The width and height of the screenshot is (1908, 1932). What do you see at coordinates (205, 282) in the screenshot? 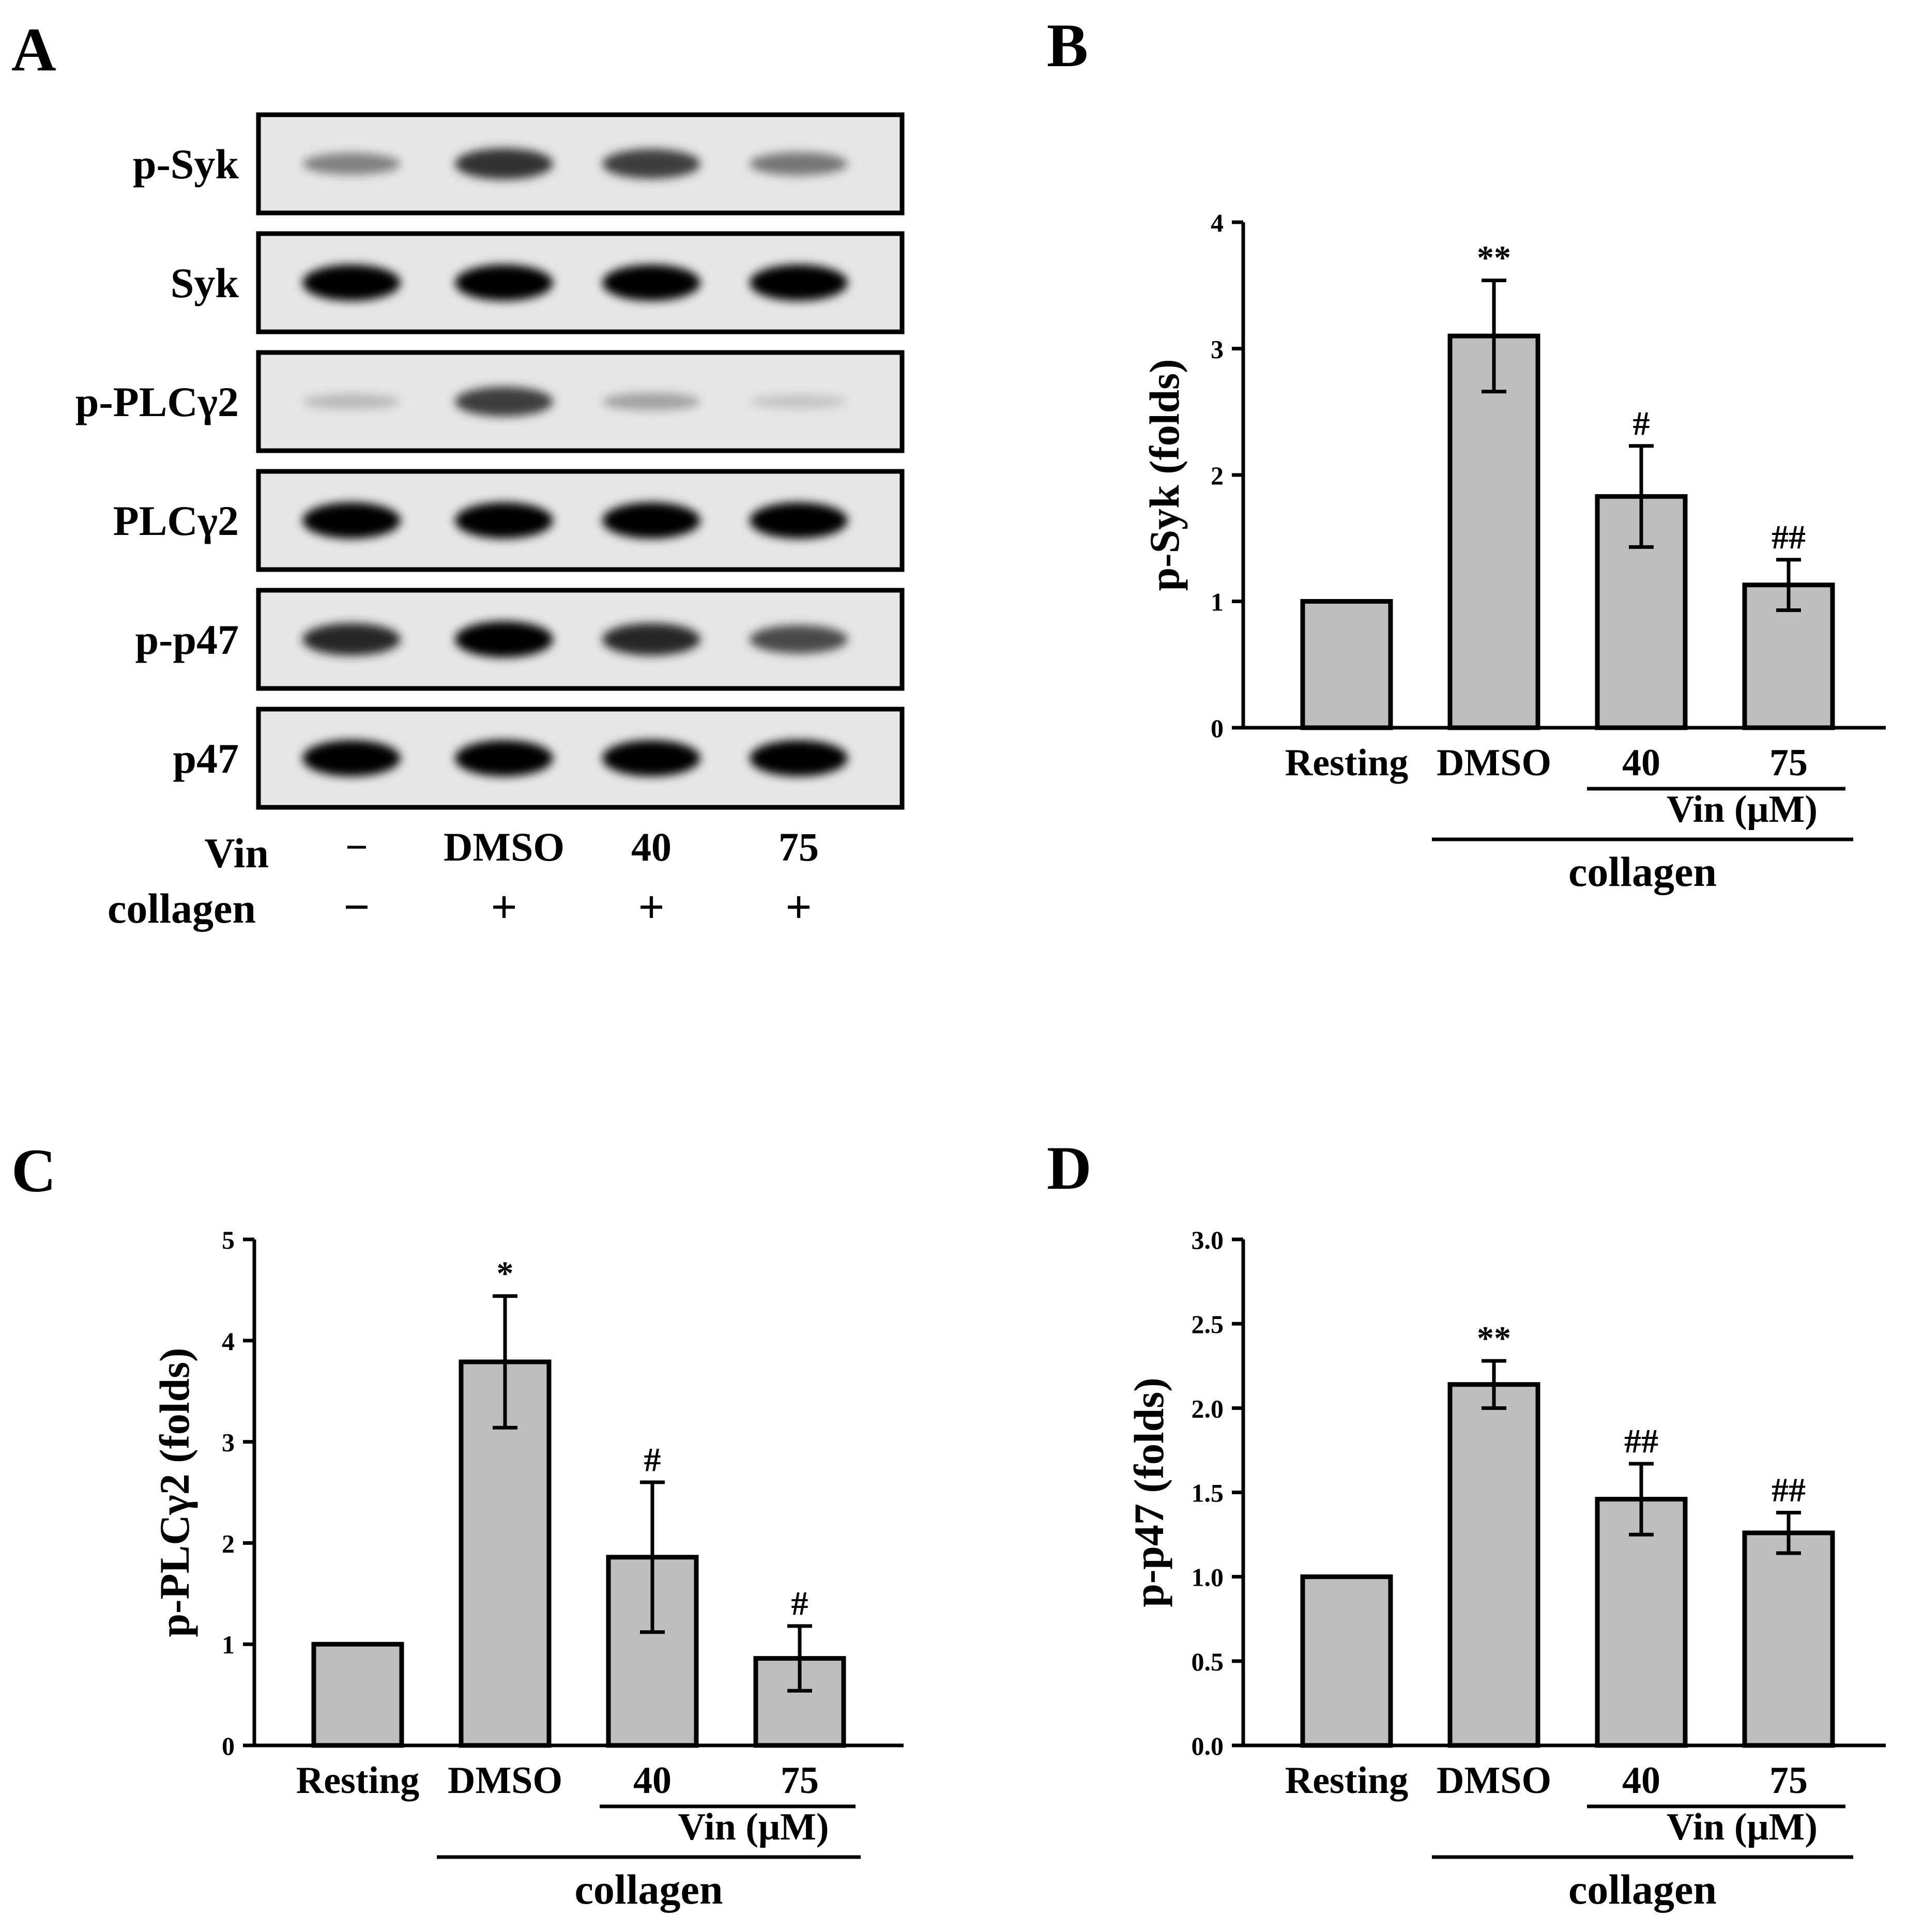
I see `blot-row-label: Syk` at bounding box center [205, 282].